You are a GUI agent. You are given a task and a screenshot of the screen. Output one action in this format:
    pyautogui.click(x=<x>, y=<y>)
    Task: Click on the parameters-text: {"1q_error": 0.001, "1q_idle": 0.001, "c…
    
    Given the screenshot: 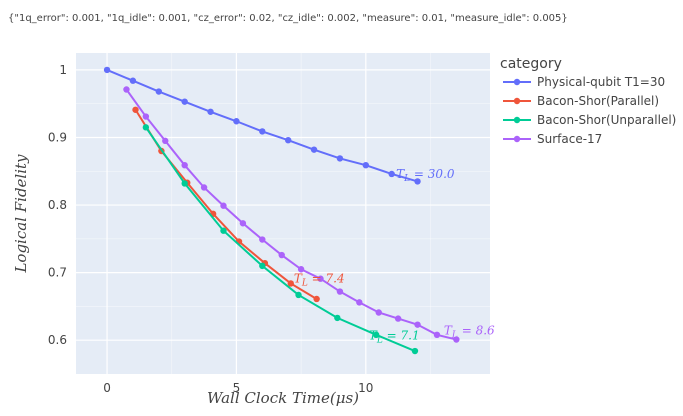 What is the action you would take?
    pyautogui.click(x=288, y=18)
    